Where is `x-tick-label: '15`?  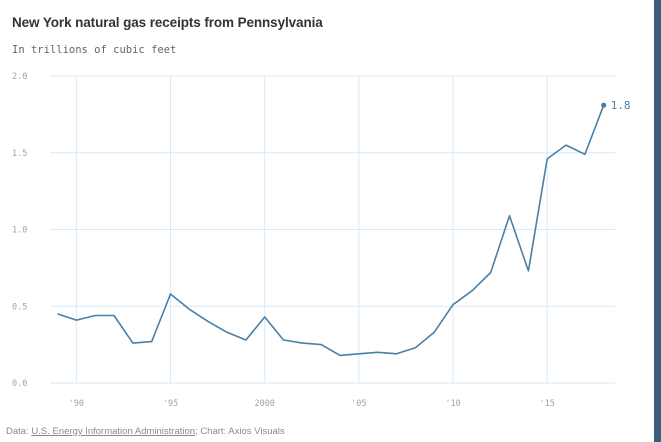
x-tick-label: '15 is located at coordinates (547, 404).